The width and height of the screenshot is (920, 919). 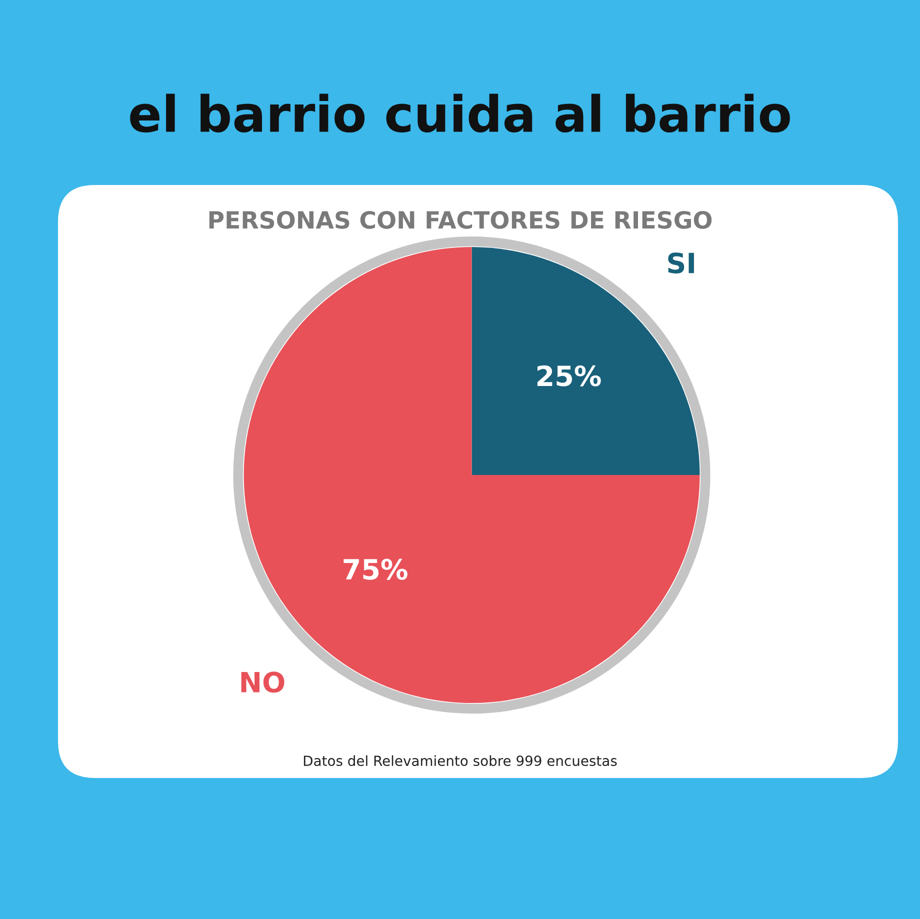 I want to click on text: Datos del Relevamiento sobre 999 encuestas, so click(x=460, y=760).